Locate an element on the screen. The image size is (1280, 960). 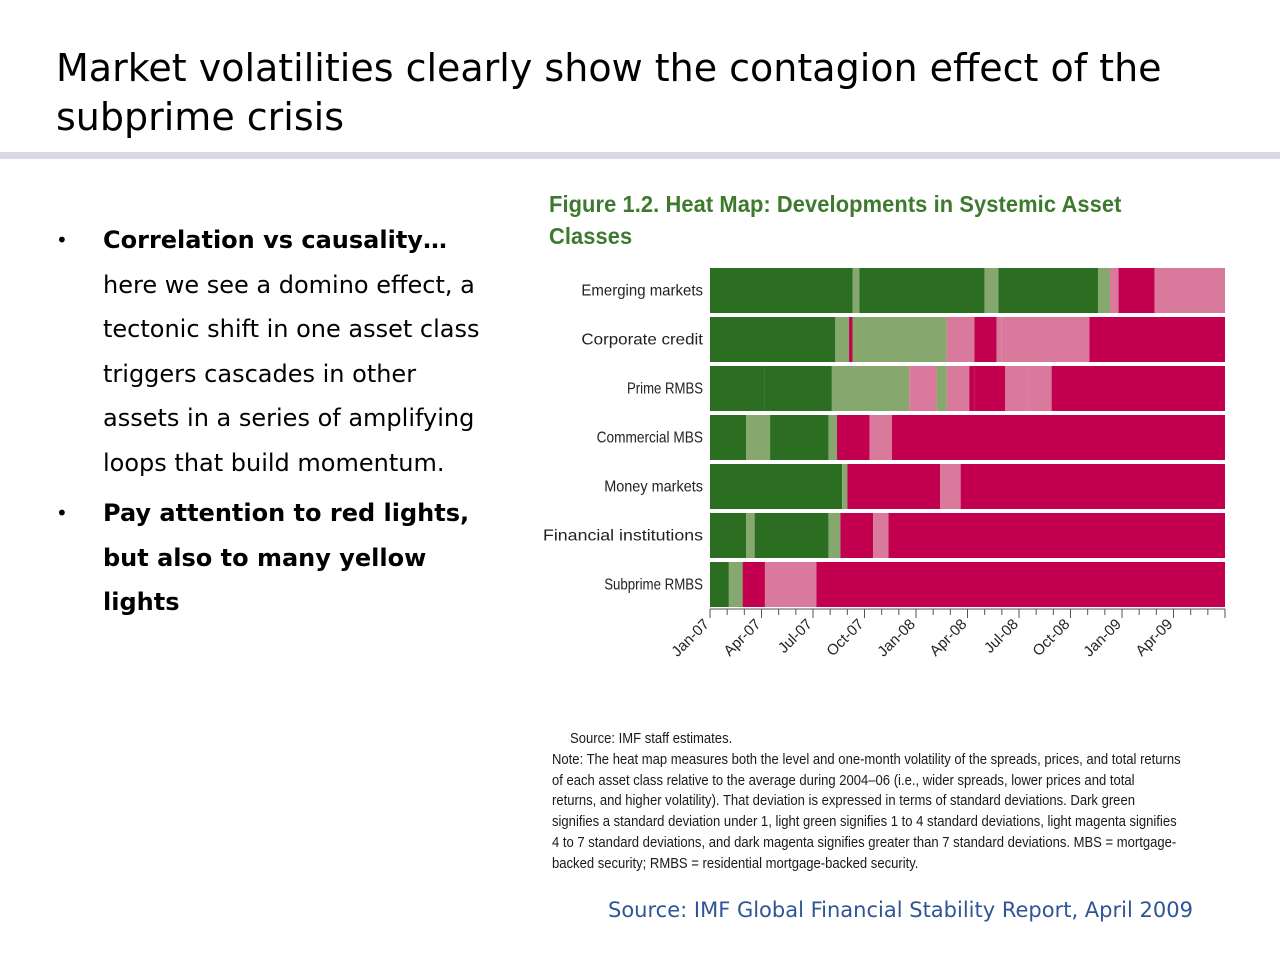
figure-source-line: Source: IMF staff estimates. is located at coordinates (651, 739).